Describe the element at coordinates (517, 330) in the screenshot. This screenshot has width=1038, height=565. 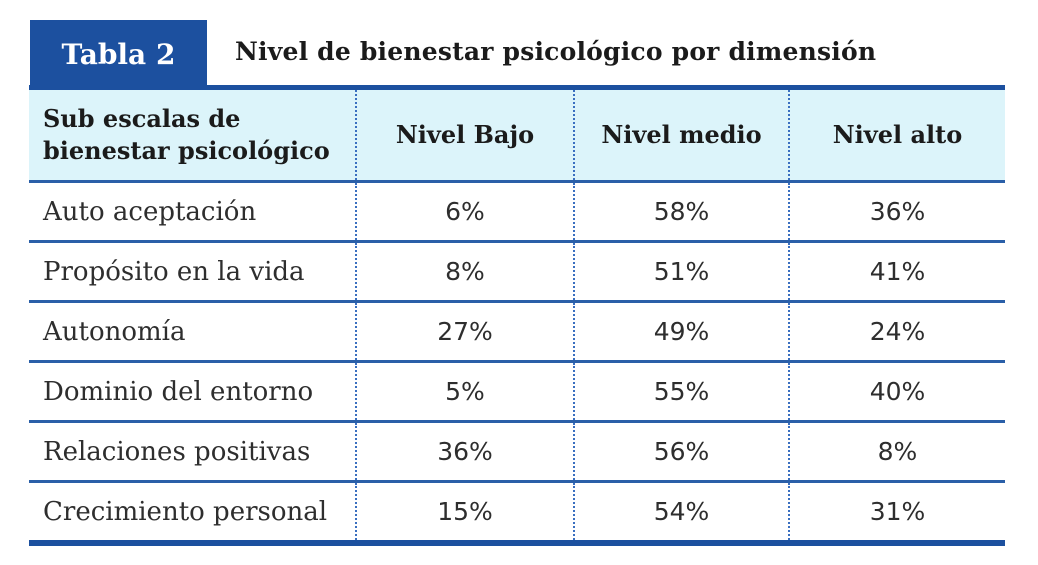
I see `table-row: Autonomía 27% 49% 24%` at that location.